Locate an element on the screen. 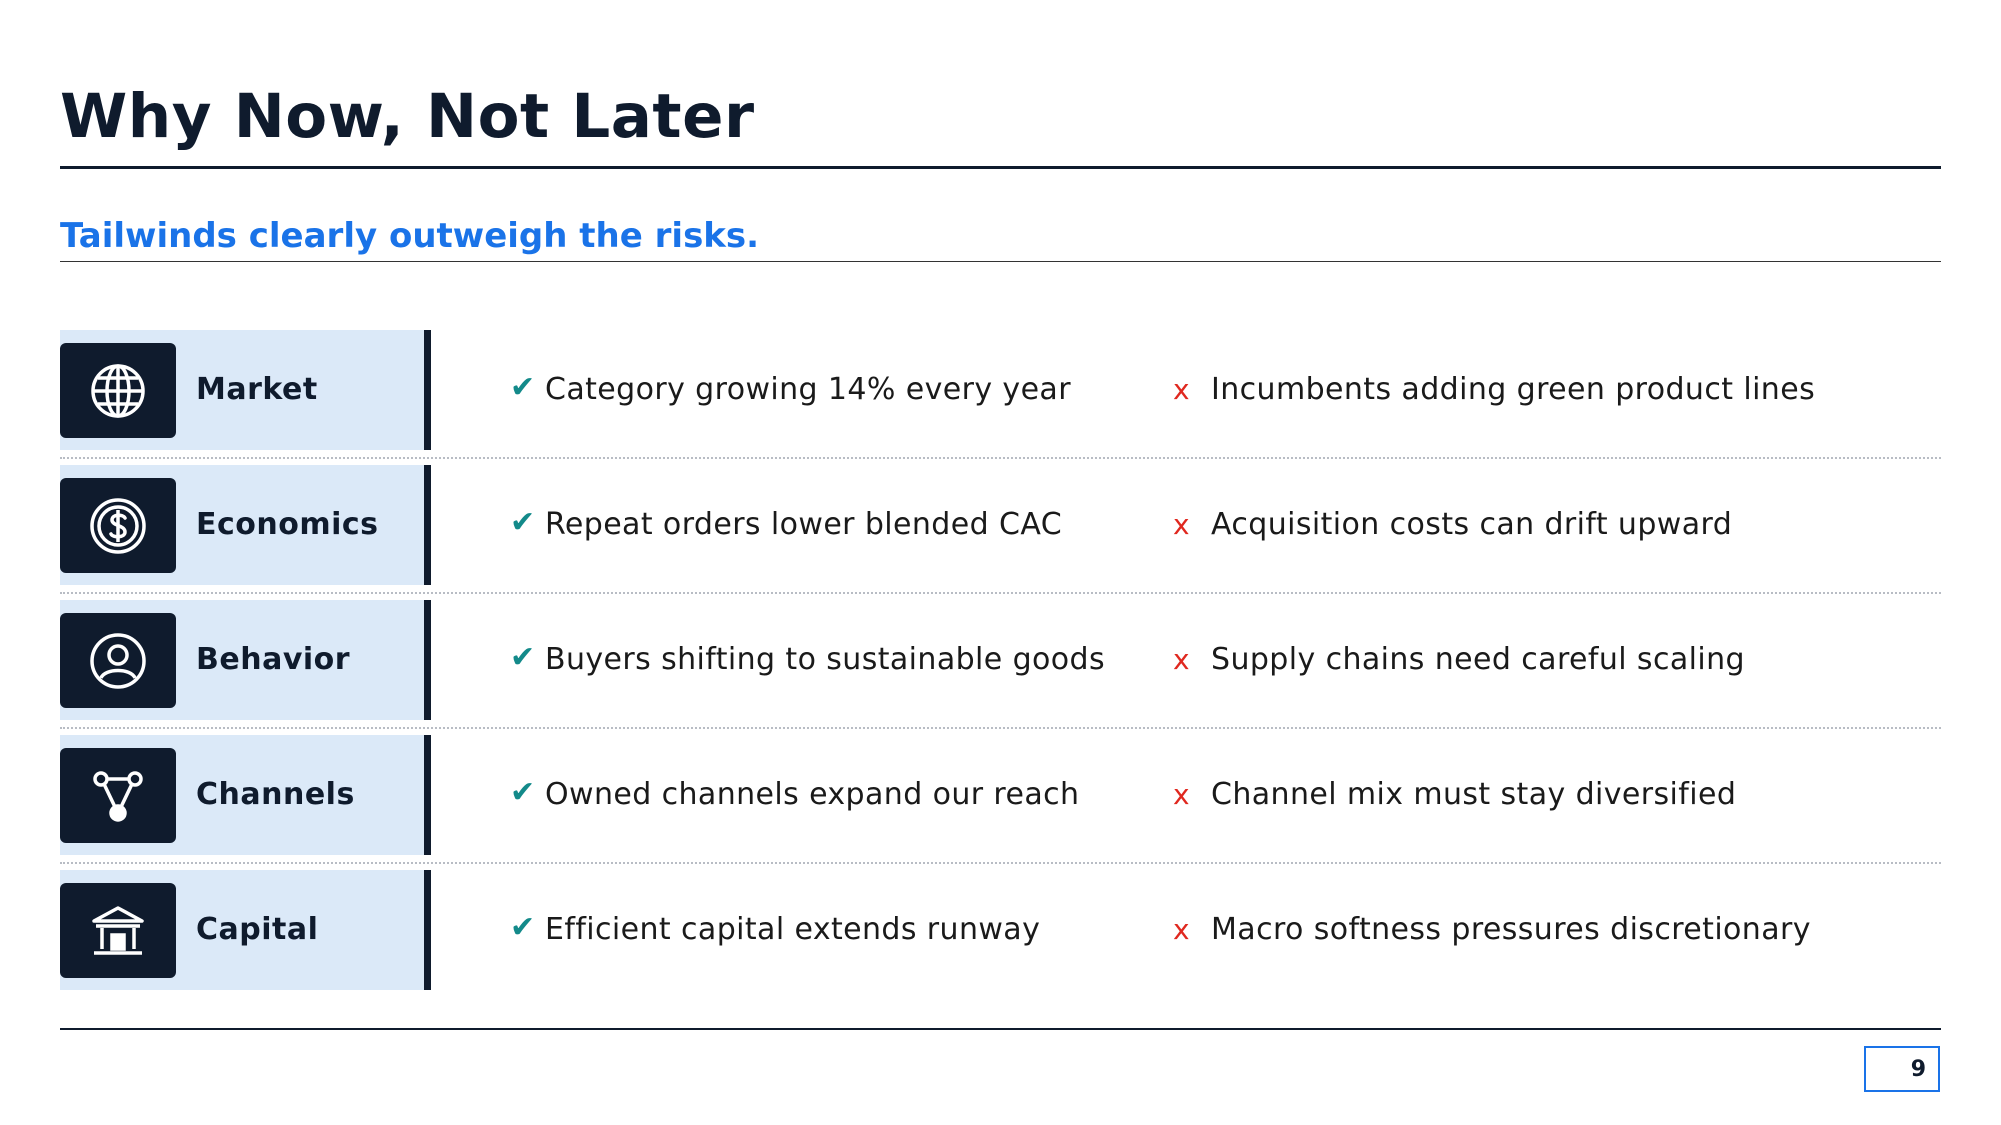 The height and width of the screenshot is (1125, 2001). title-divider is located at coordinates (1000, 167).